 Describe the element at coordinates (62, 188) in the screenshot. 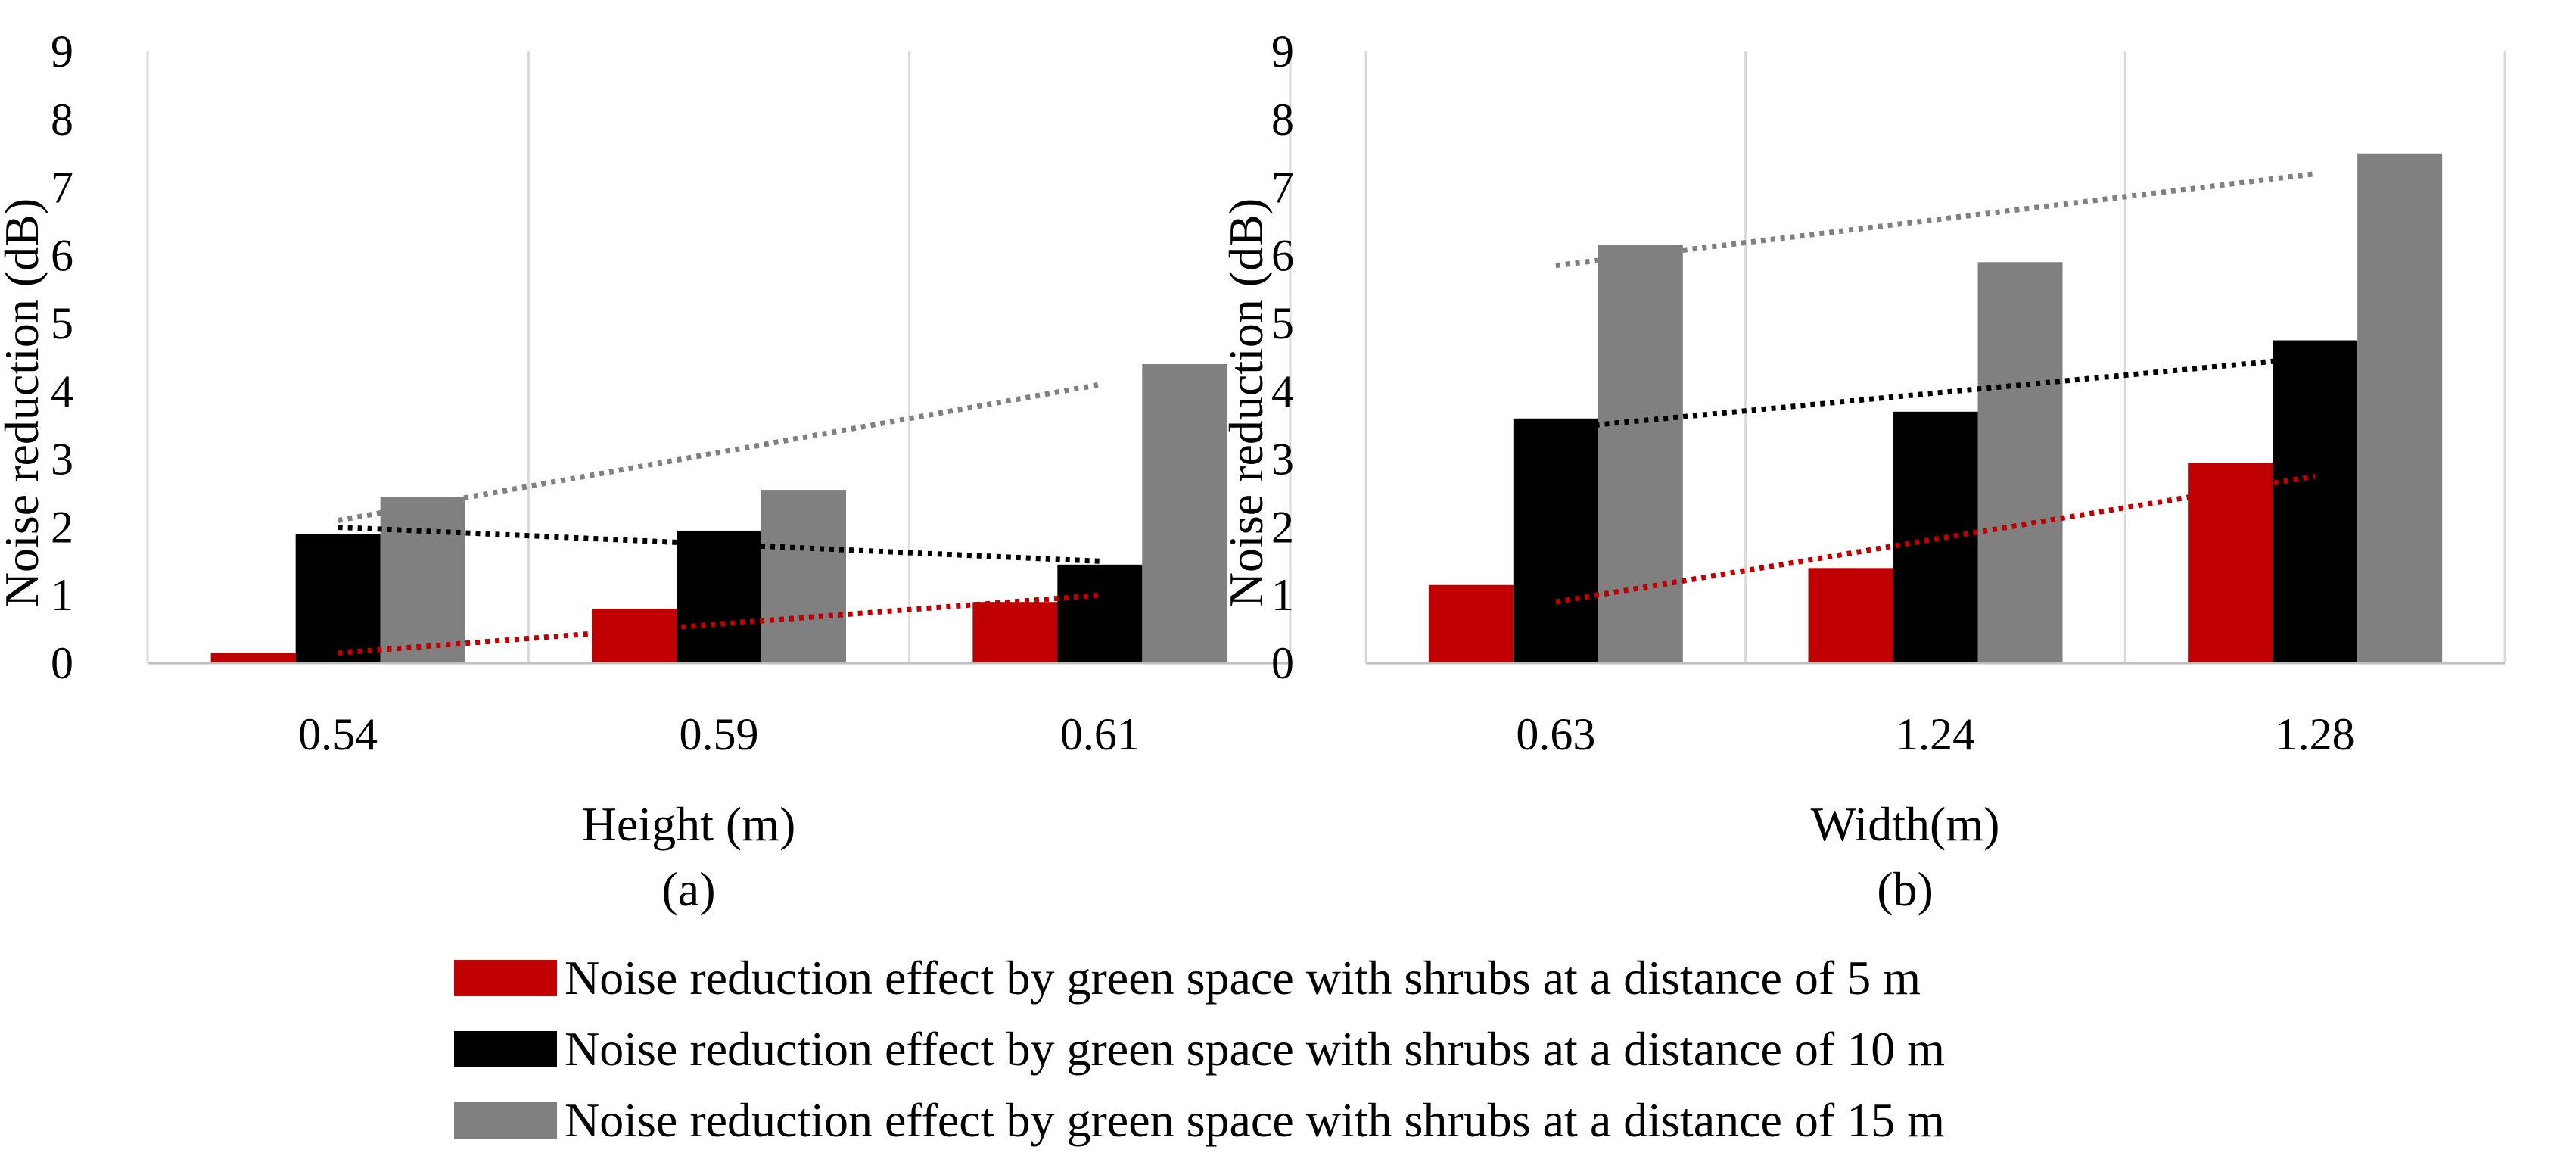

I see `y-tick-label-a-7: 7` at that location.